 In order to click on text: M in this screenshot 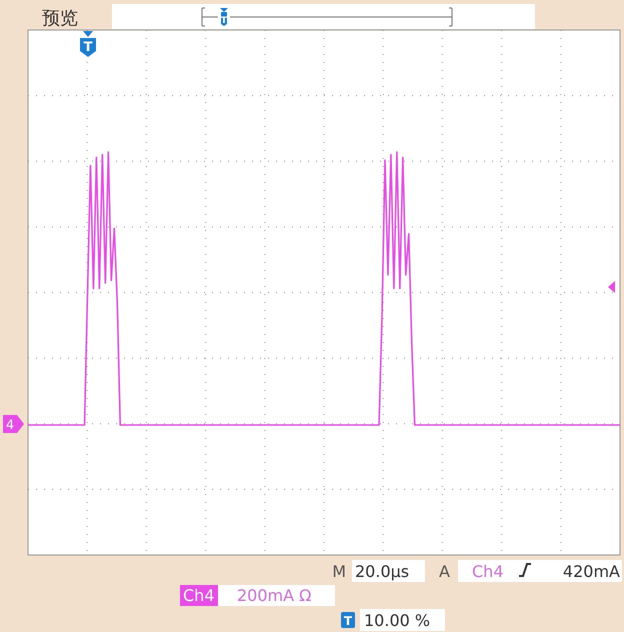, I will do `click(339, 571)`.